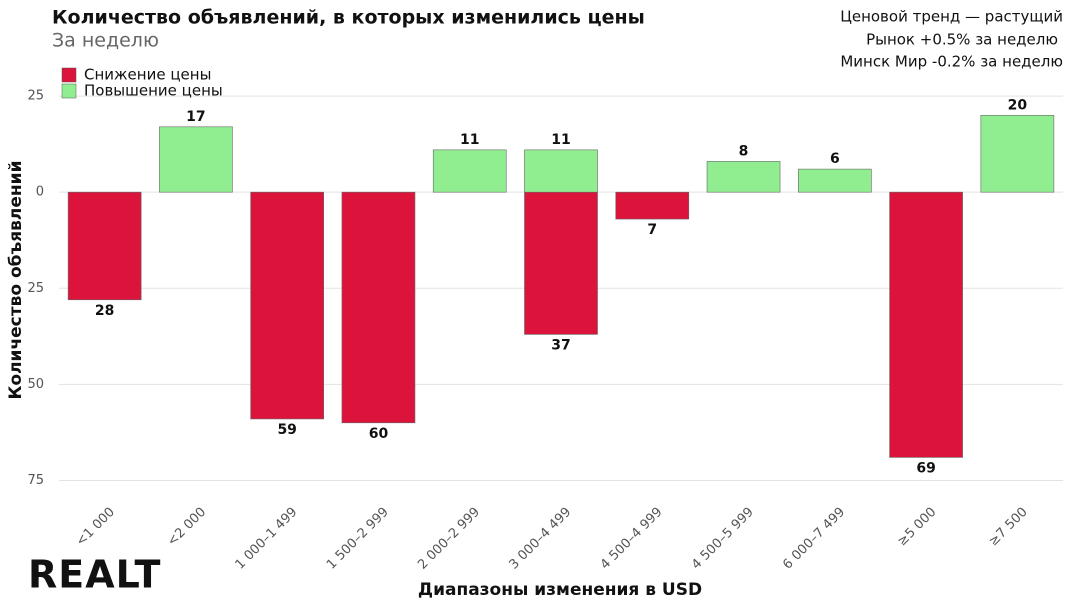 Image resolution: width=1080 pixels, height=608 pixels. I want to click on x-tick-label: 1 000–1 499, so click(267, 539).